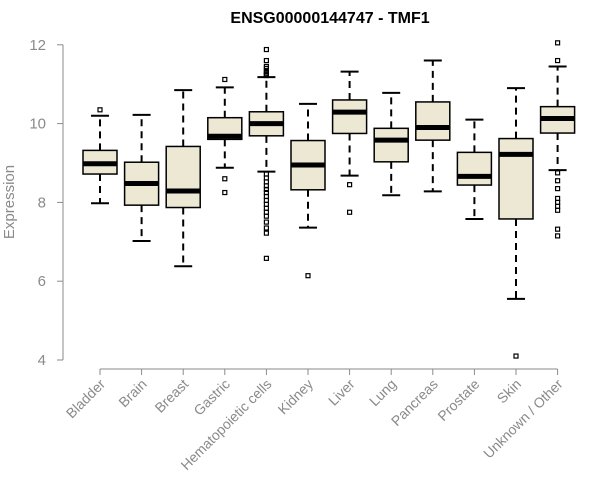  Describe the element at coordinates (329, 18) in the screenshot. I see `chart-title: ENSG00000144747 - TMF1` at that location.